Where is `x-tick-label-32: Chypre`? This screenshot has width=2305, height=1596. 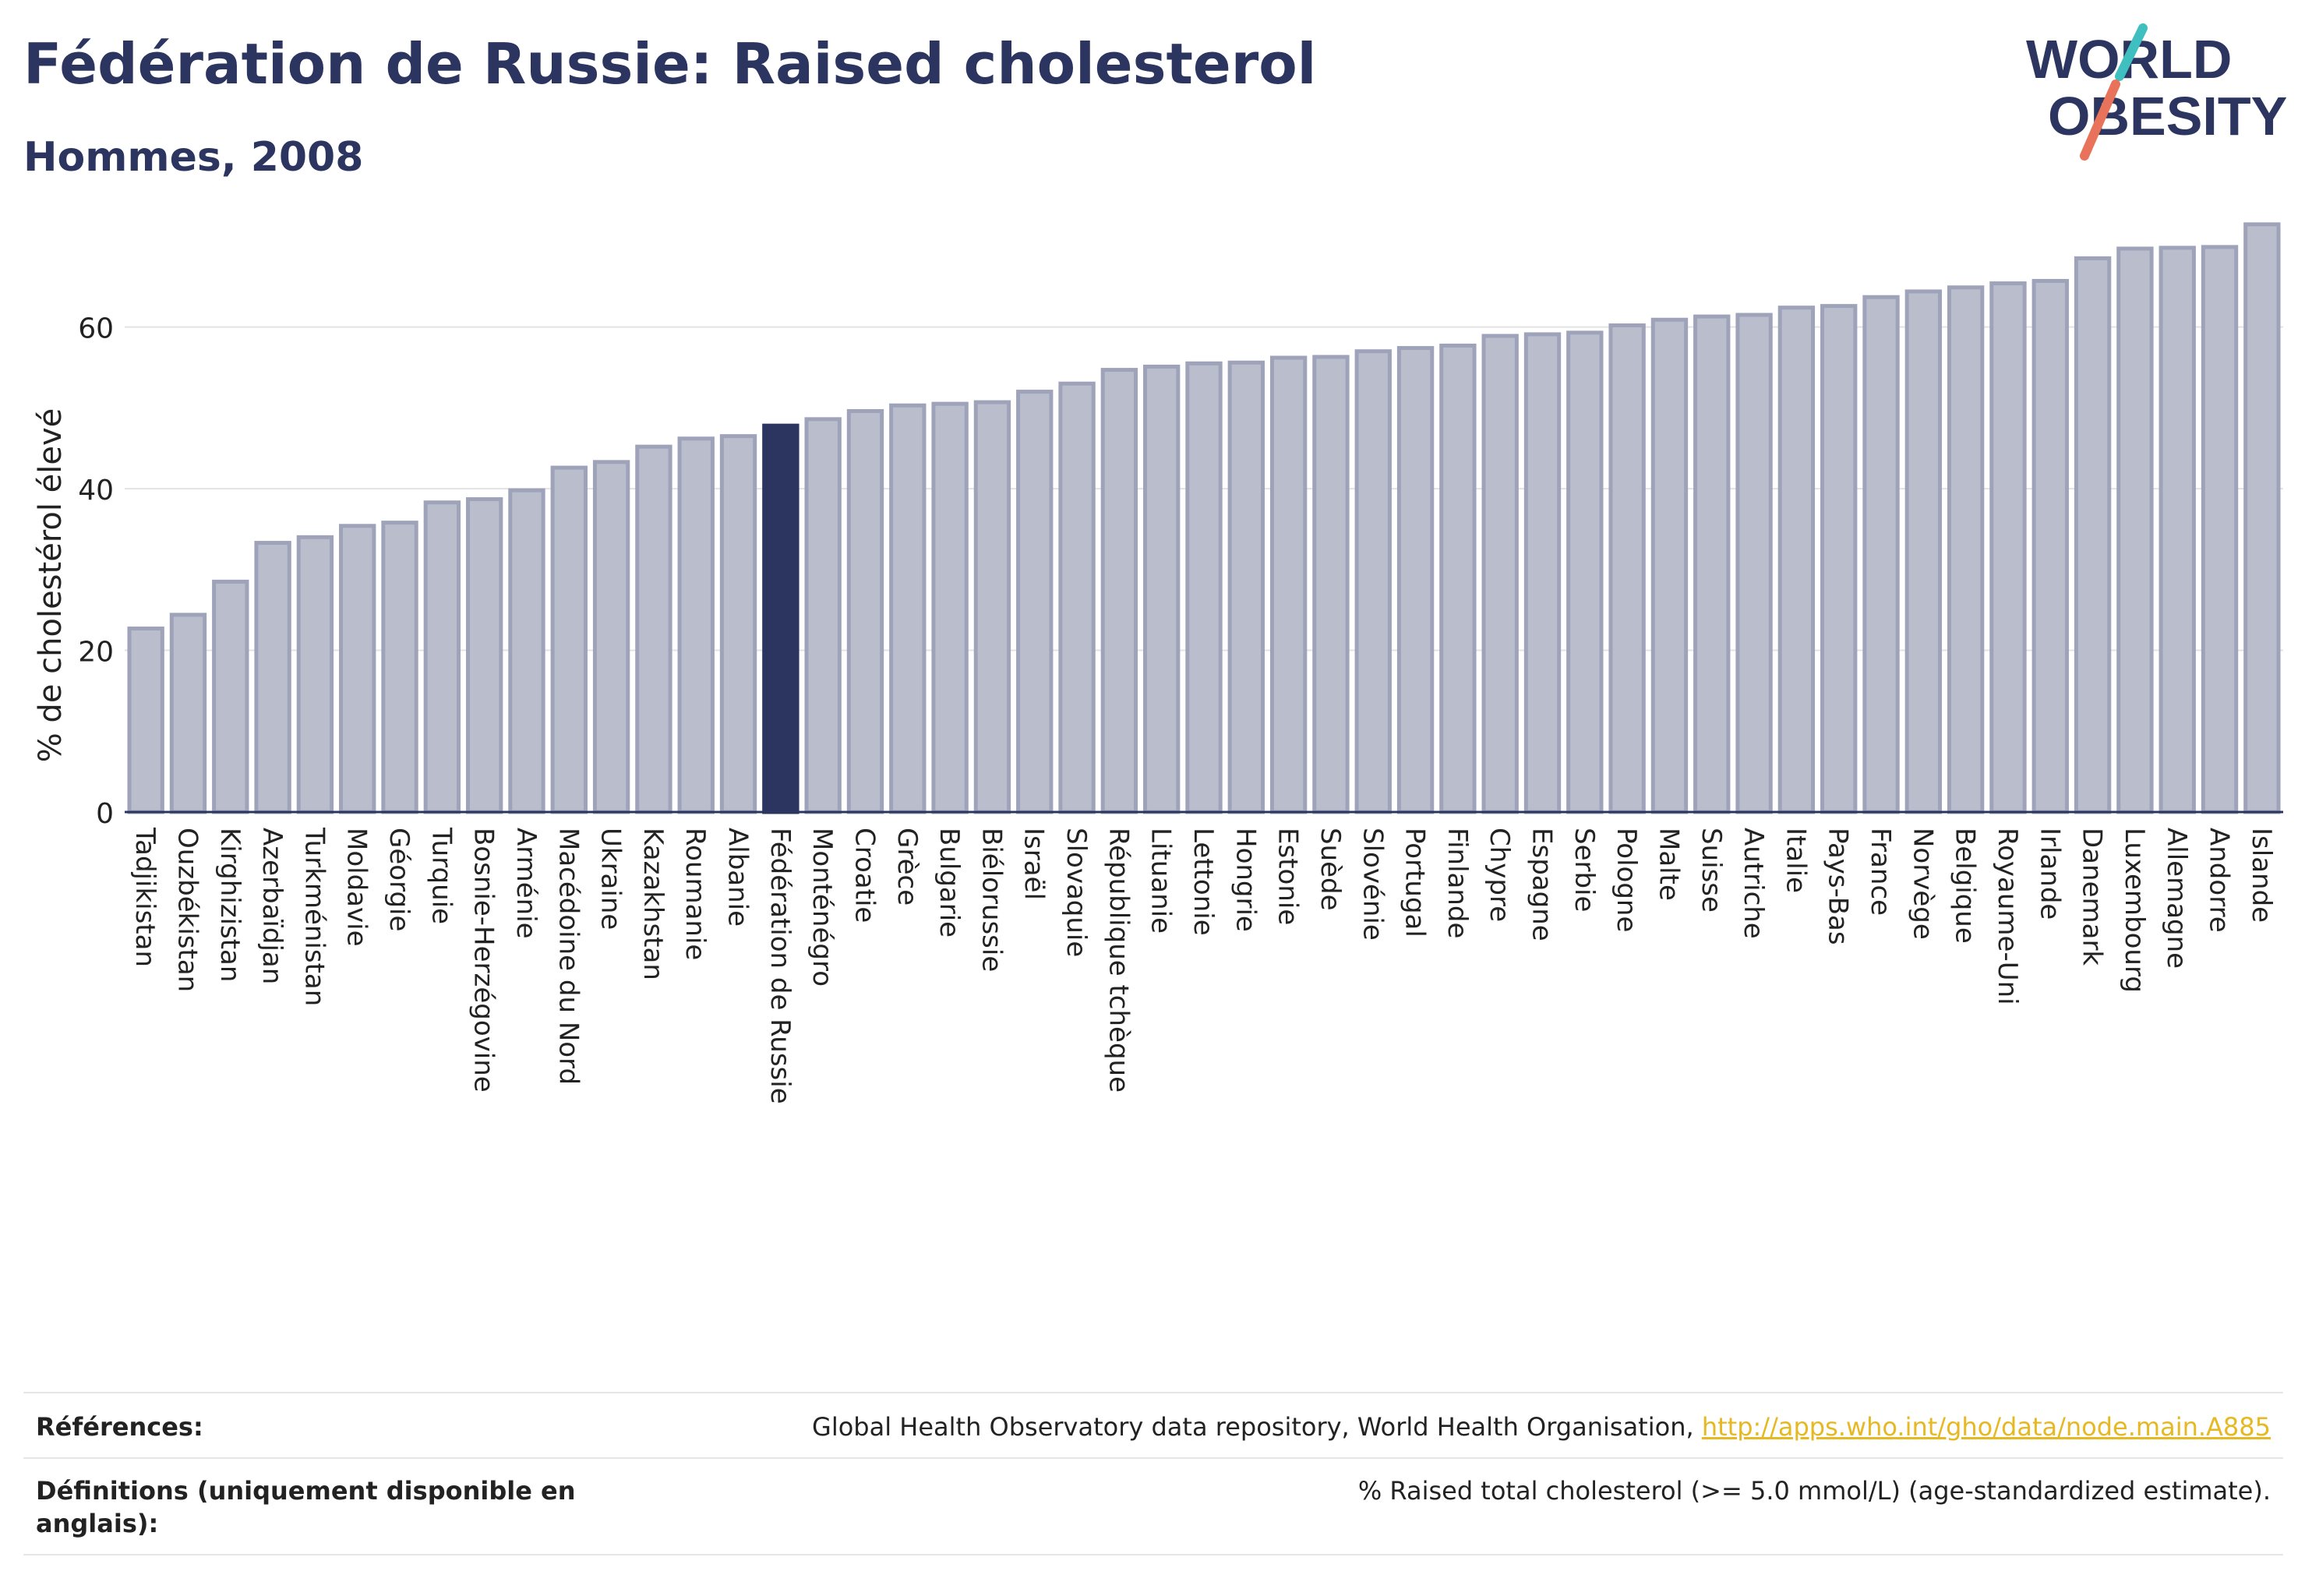
x-tick-label-32: Chypre is located at coordinates (1499, 875).